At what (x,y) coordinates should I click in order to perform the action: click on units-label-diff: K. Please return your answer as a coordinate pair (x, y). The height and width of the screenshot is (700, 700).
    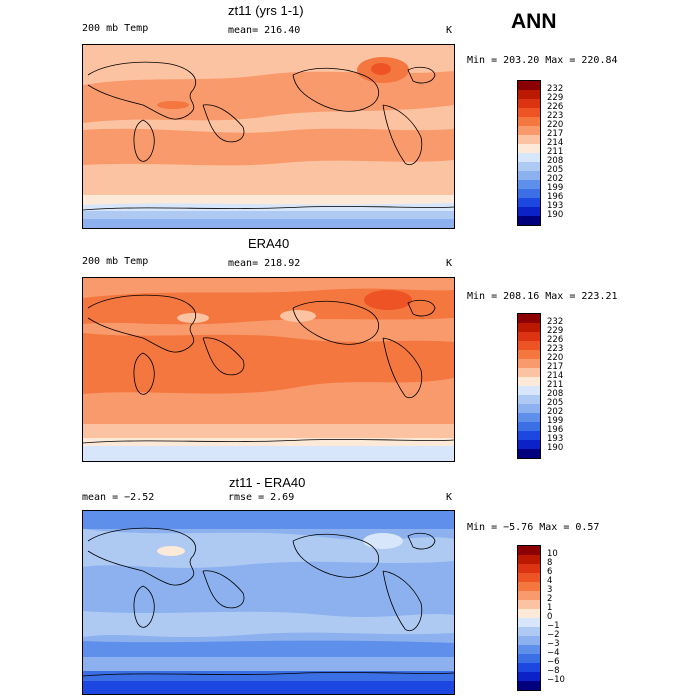
    Looking at the image, I should click on (449, 497).